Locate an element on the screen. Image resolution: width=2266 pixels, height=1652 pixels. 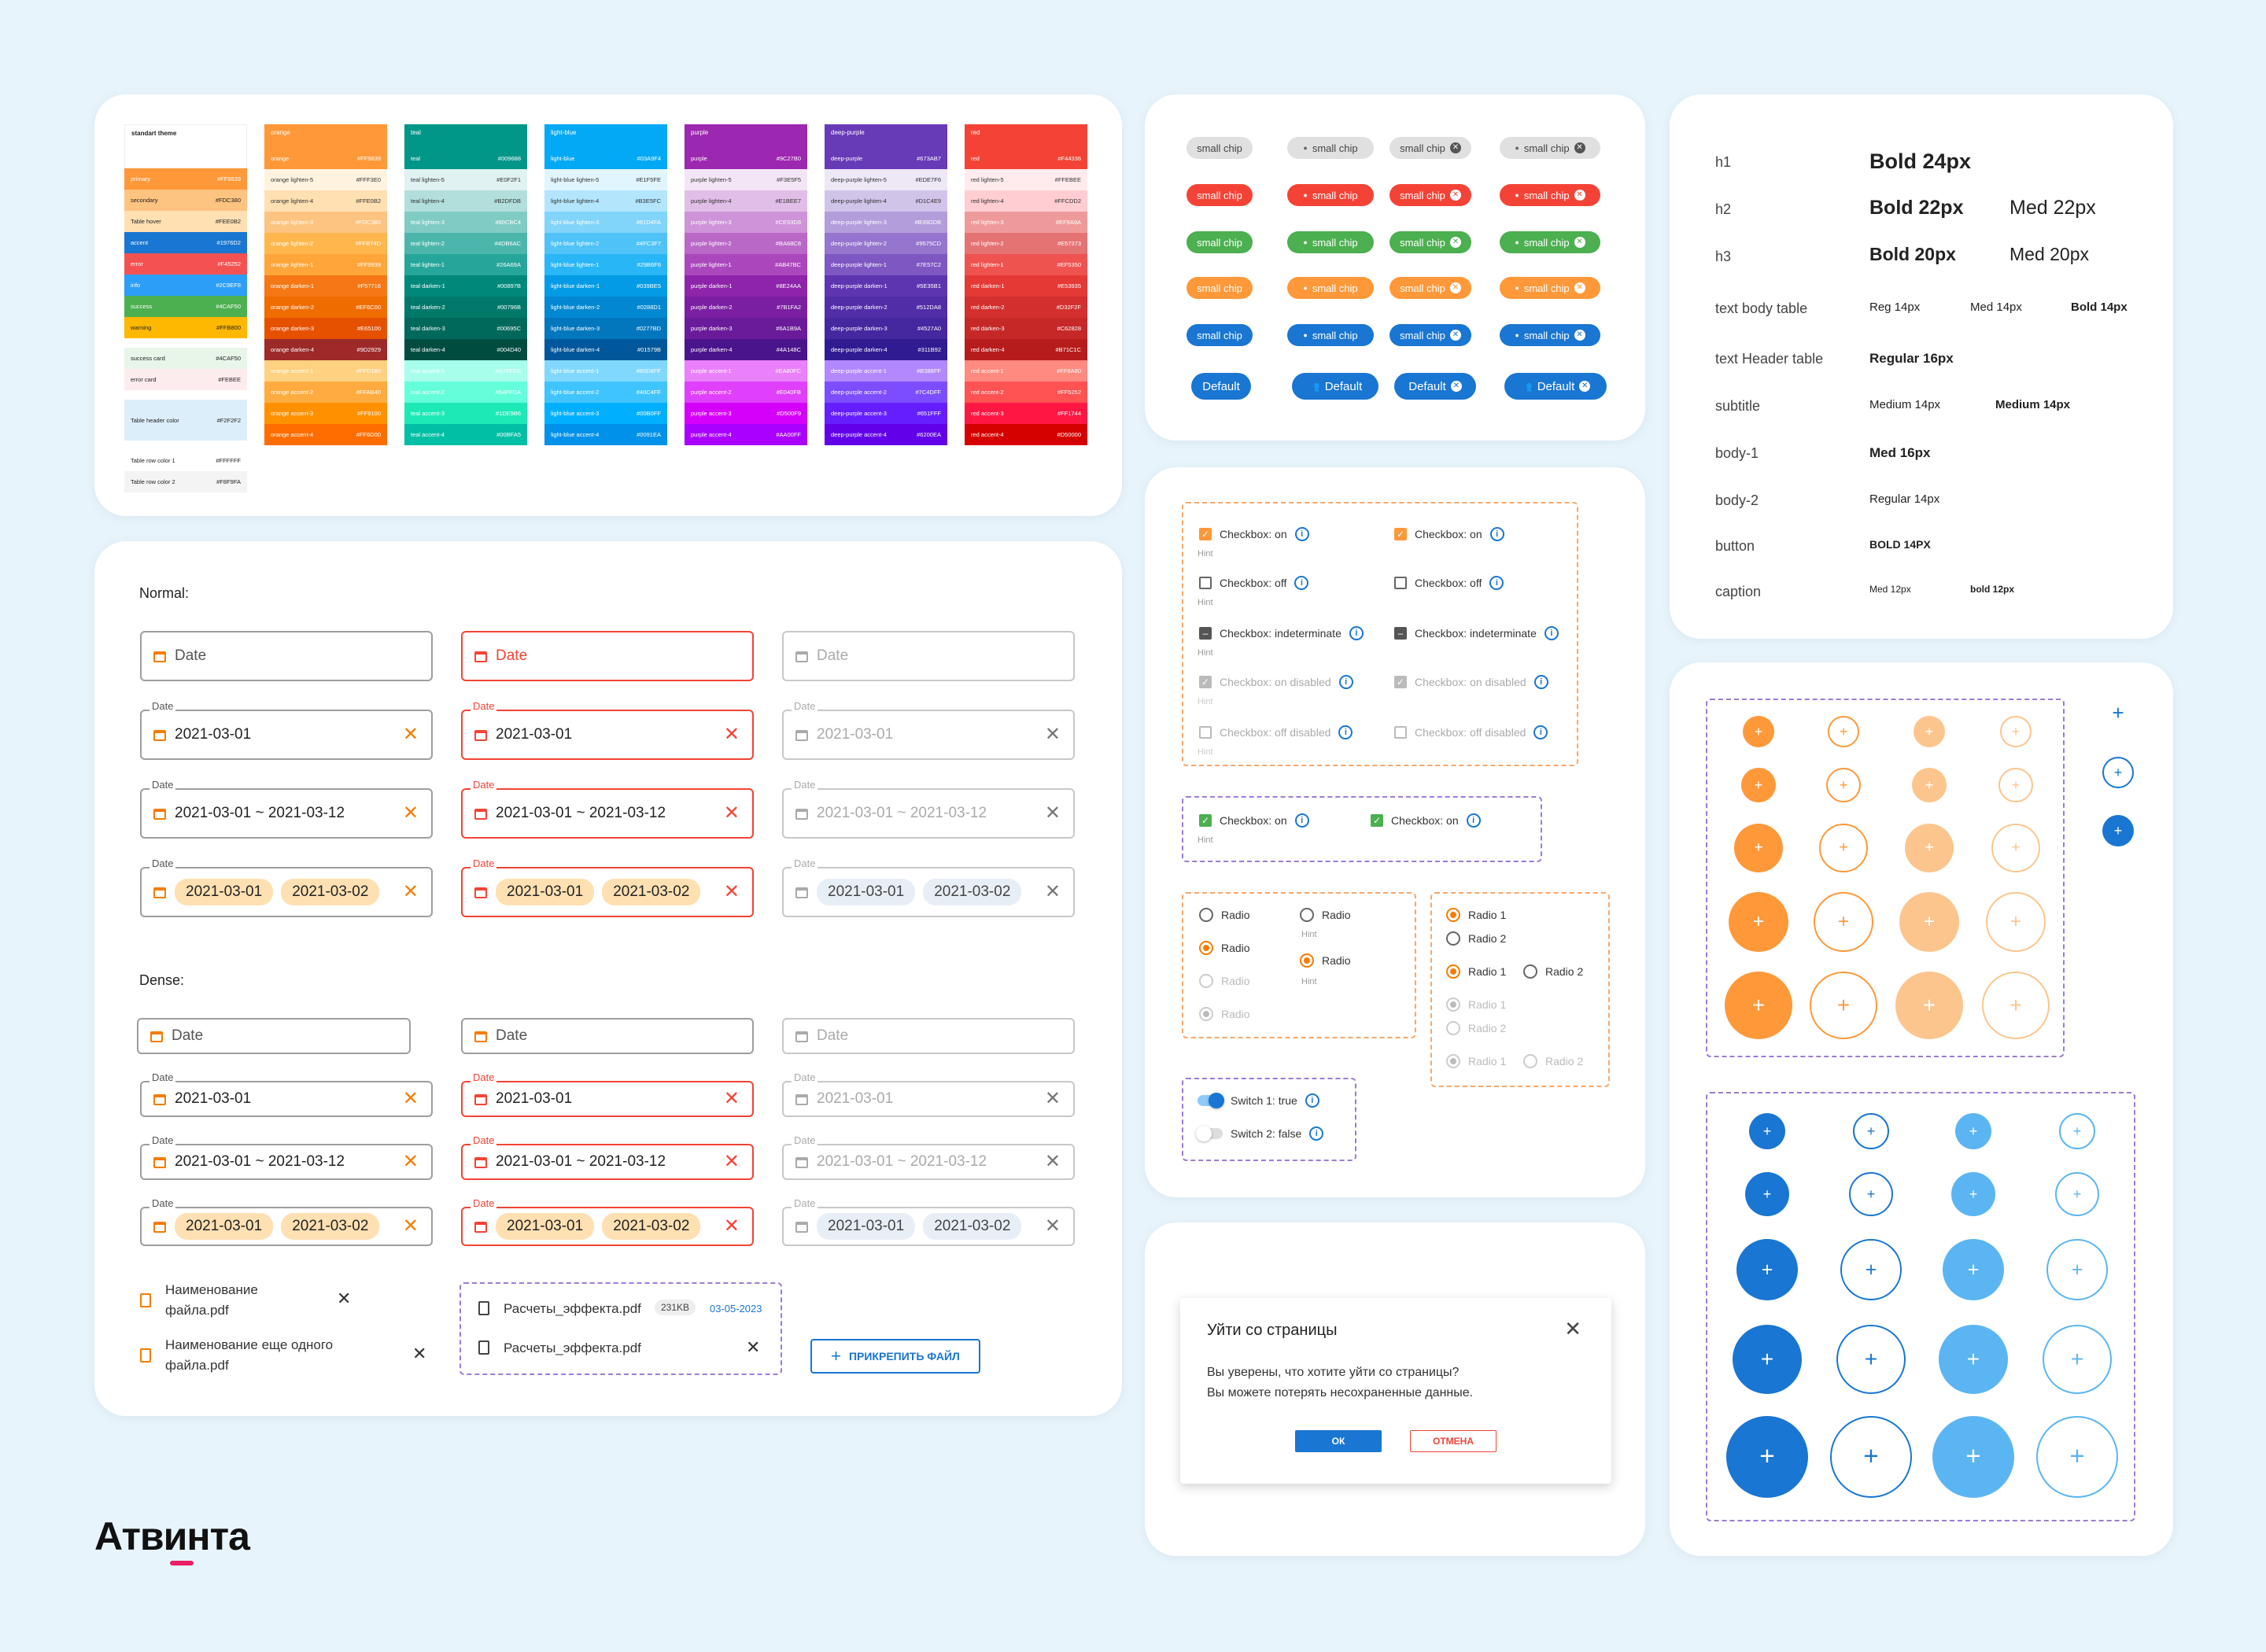
small-chip: ● small chip is located at coordinates (1330, 288).